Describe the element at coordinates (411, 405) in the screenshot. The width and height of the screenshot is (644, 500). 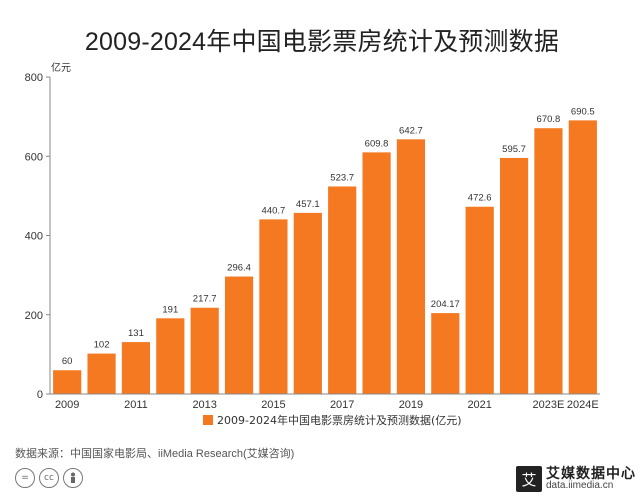
I see `x-tick-label: 2019` at that location.